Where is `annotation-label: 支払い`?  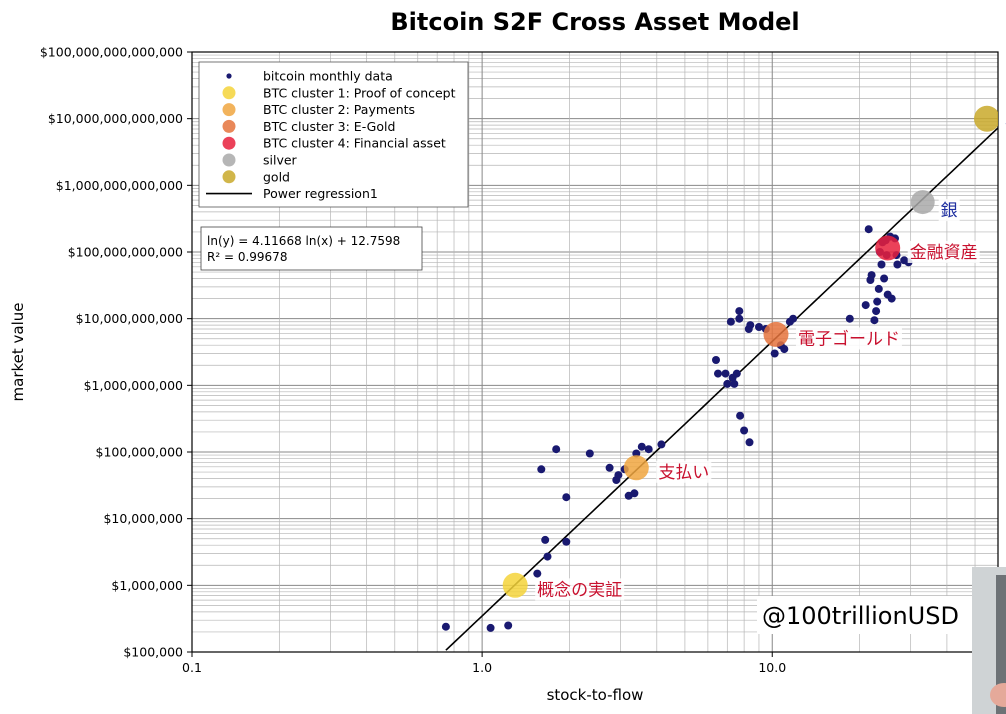 annotation-label: 支払い is located at coordinates (683, 473).